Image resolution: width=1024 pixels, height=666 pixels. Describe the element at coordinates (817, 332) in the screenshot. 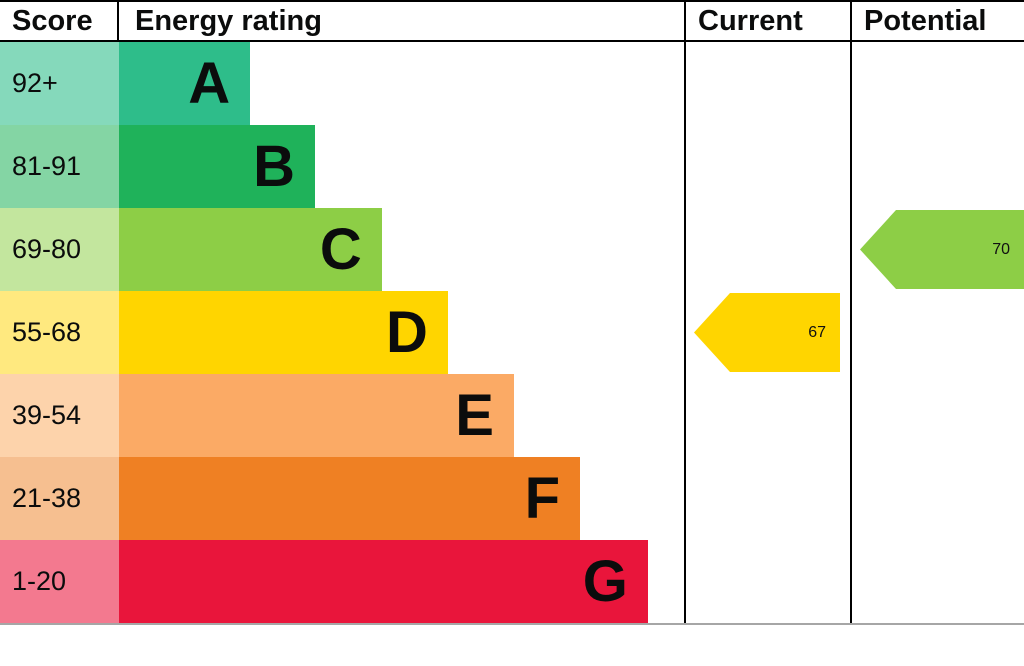

I see `current-value: 67` at that location.